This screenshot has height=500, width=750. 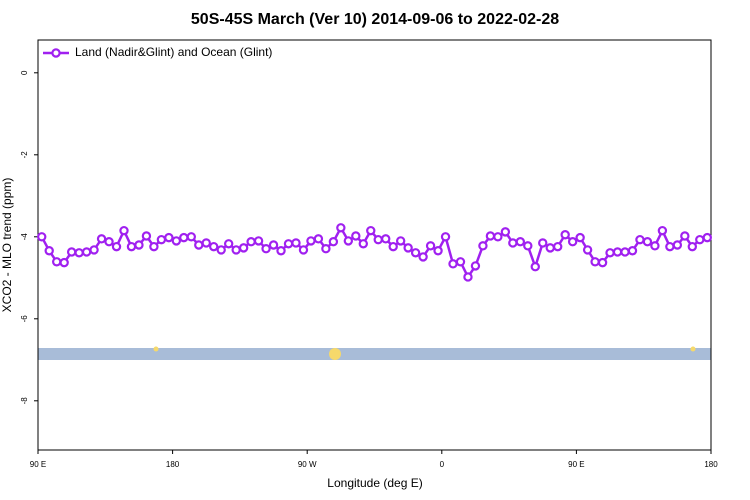 What do you see at coordinates (24, 237) in the screenshot?
I see `y-tick-label: -4` at bounding box center [24, 237].